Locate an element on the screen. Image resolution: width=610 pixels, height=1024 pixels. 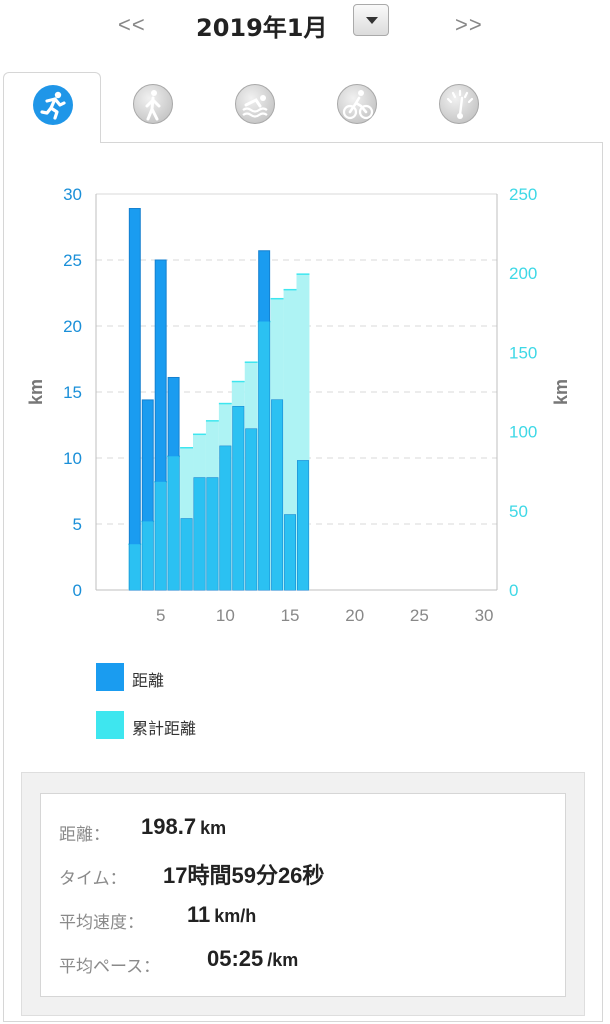
activity-tabs is located at coordinates (305, 107).